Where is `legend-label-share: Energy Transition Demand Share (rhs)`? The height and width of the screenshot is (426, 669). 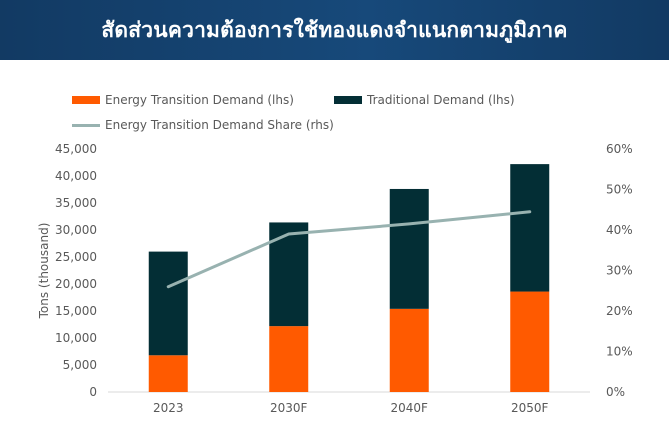
legend-label-share: Energy Transition Demand Share (rhs) is located at coordinates (219, 125).